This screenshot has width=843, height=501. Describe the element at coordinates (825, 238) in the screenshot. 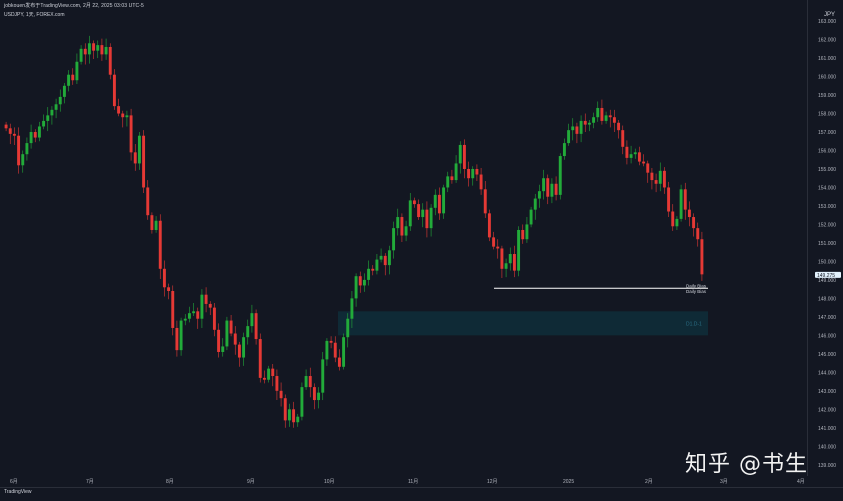

I see `price-axis` at that location.